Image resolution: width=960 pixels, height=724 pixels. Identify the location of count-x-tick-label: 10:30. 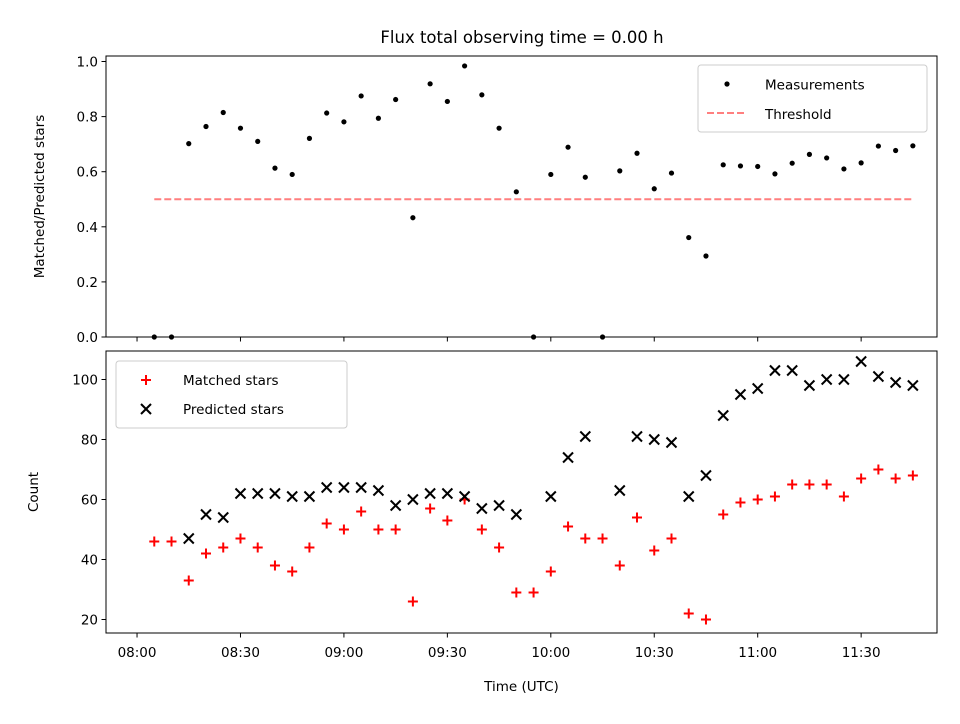
(654, 653).